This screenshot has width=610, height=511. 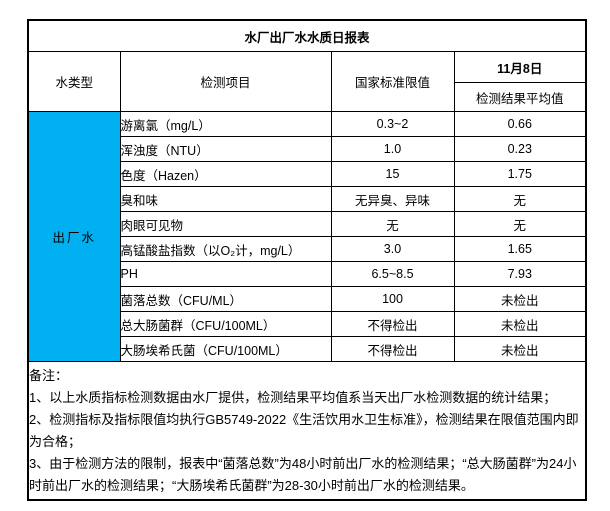 What do you see at coordinates (225, 224) in the screenshot?
I see `item-cell: 肉眼可见物` at bounding box center [225, 224].